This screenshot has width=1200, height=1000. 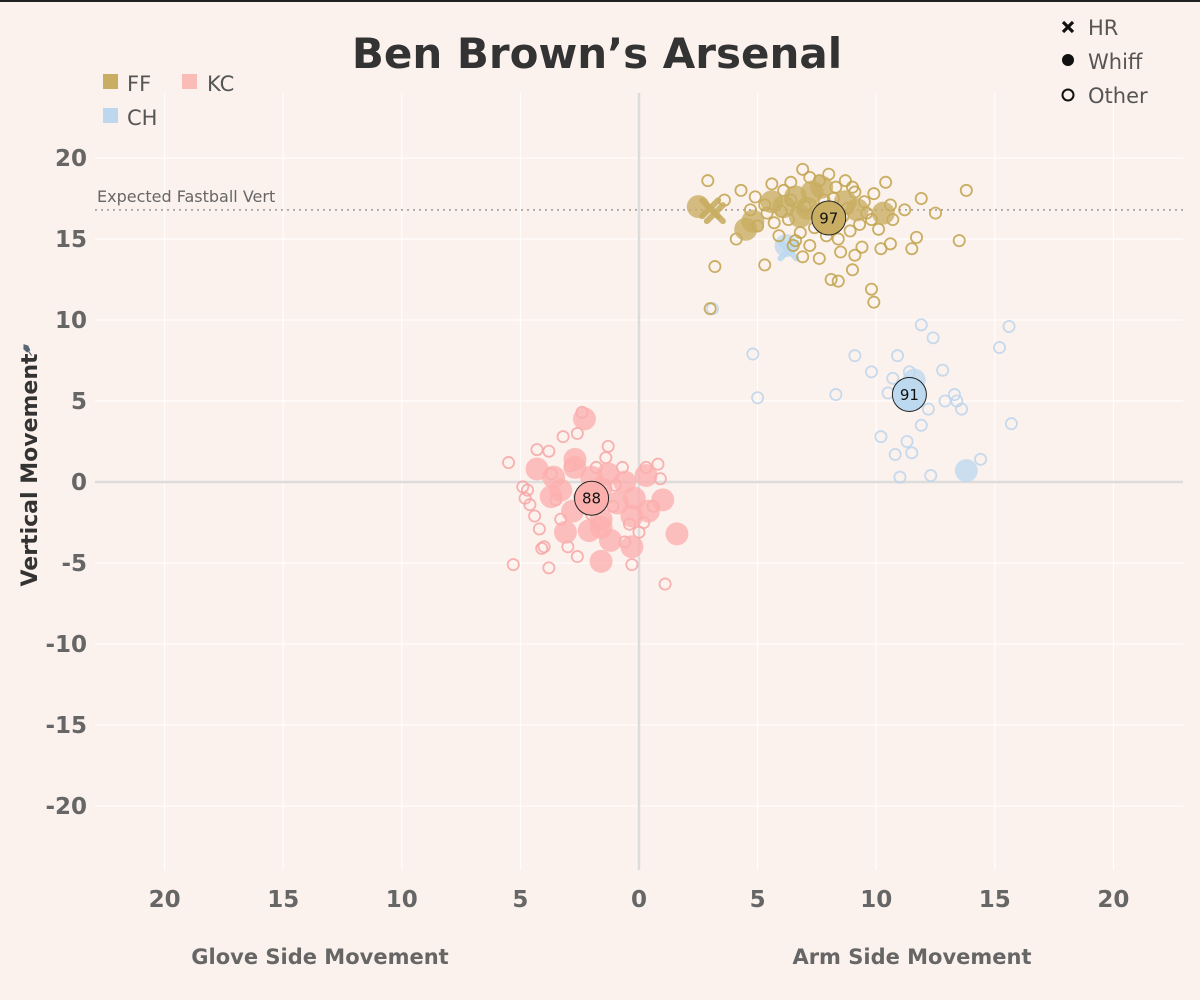 I want to click on ff-mean-velo: 97, so click(x=828, y=218).